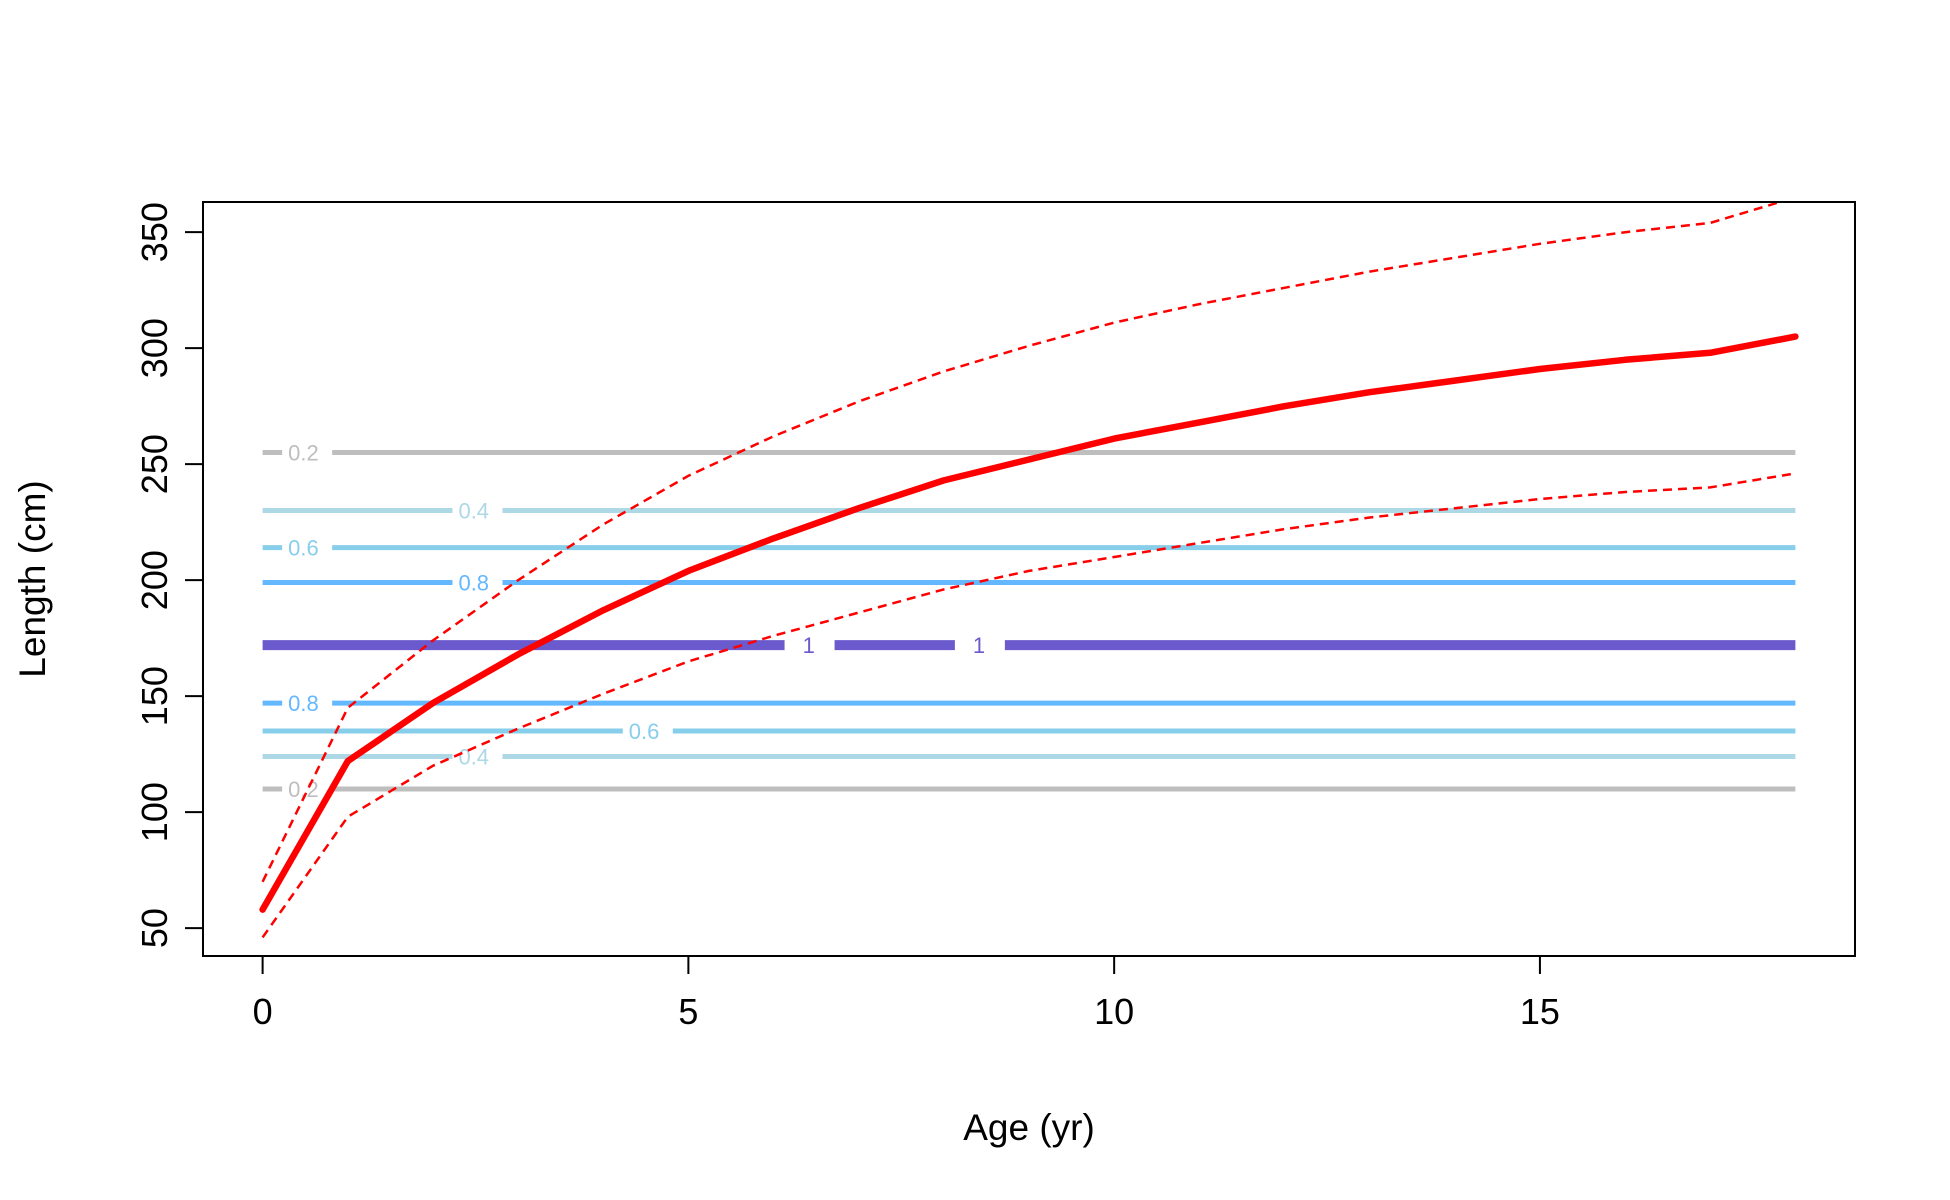 This screenshot has width=1950, height=1200. What do you see at coordinates (906, 993) in the screenshot?
I see `x-axis: 0 5 10 15` at bounding box center [906, 993].